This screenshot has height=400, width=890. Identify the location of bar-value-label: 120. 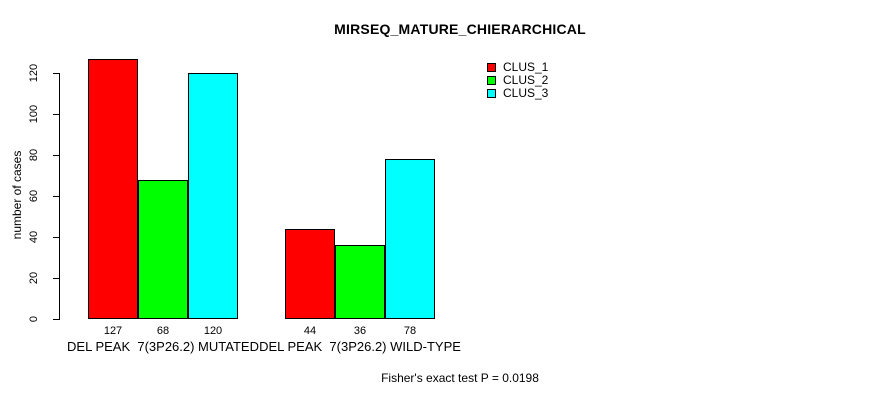
(213, 331).